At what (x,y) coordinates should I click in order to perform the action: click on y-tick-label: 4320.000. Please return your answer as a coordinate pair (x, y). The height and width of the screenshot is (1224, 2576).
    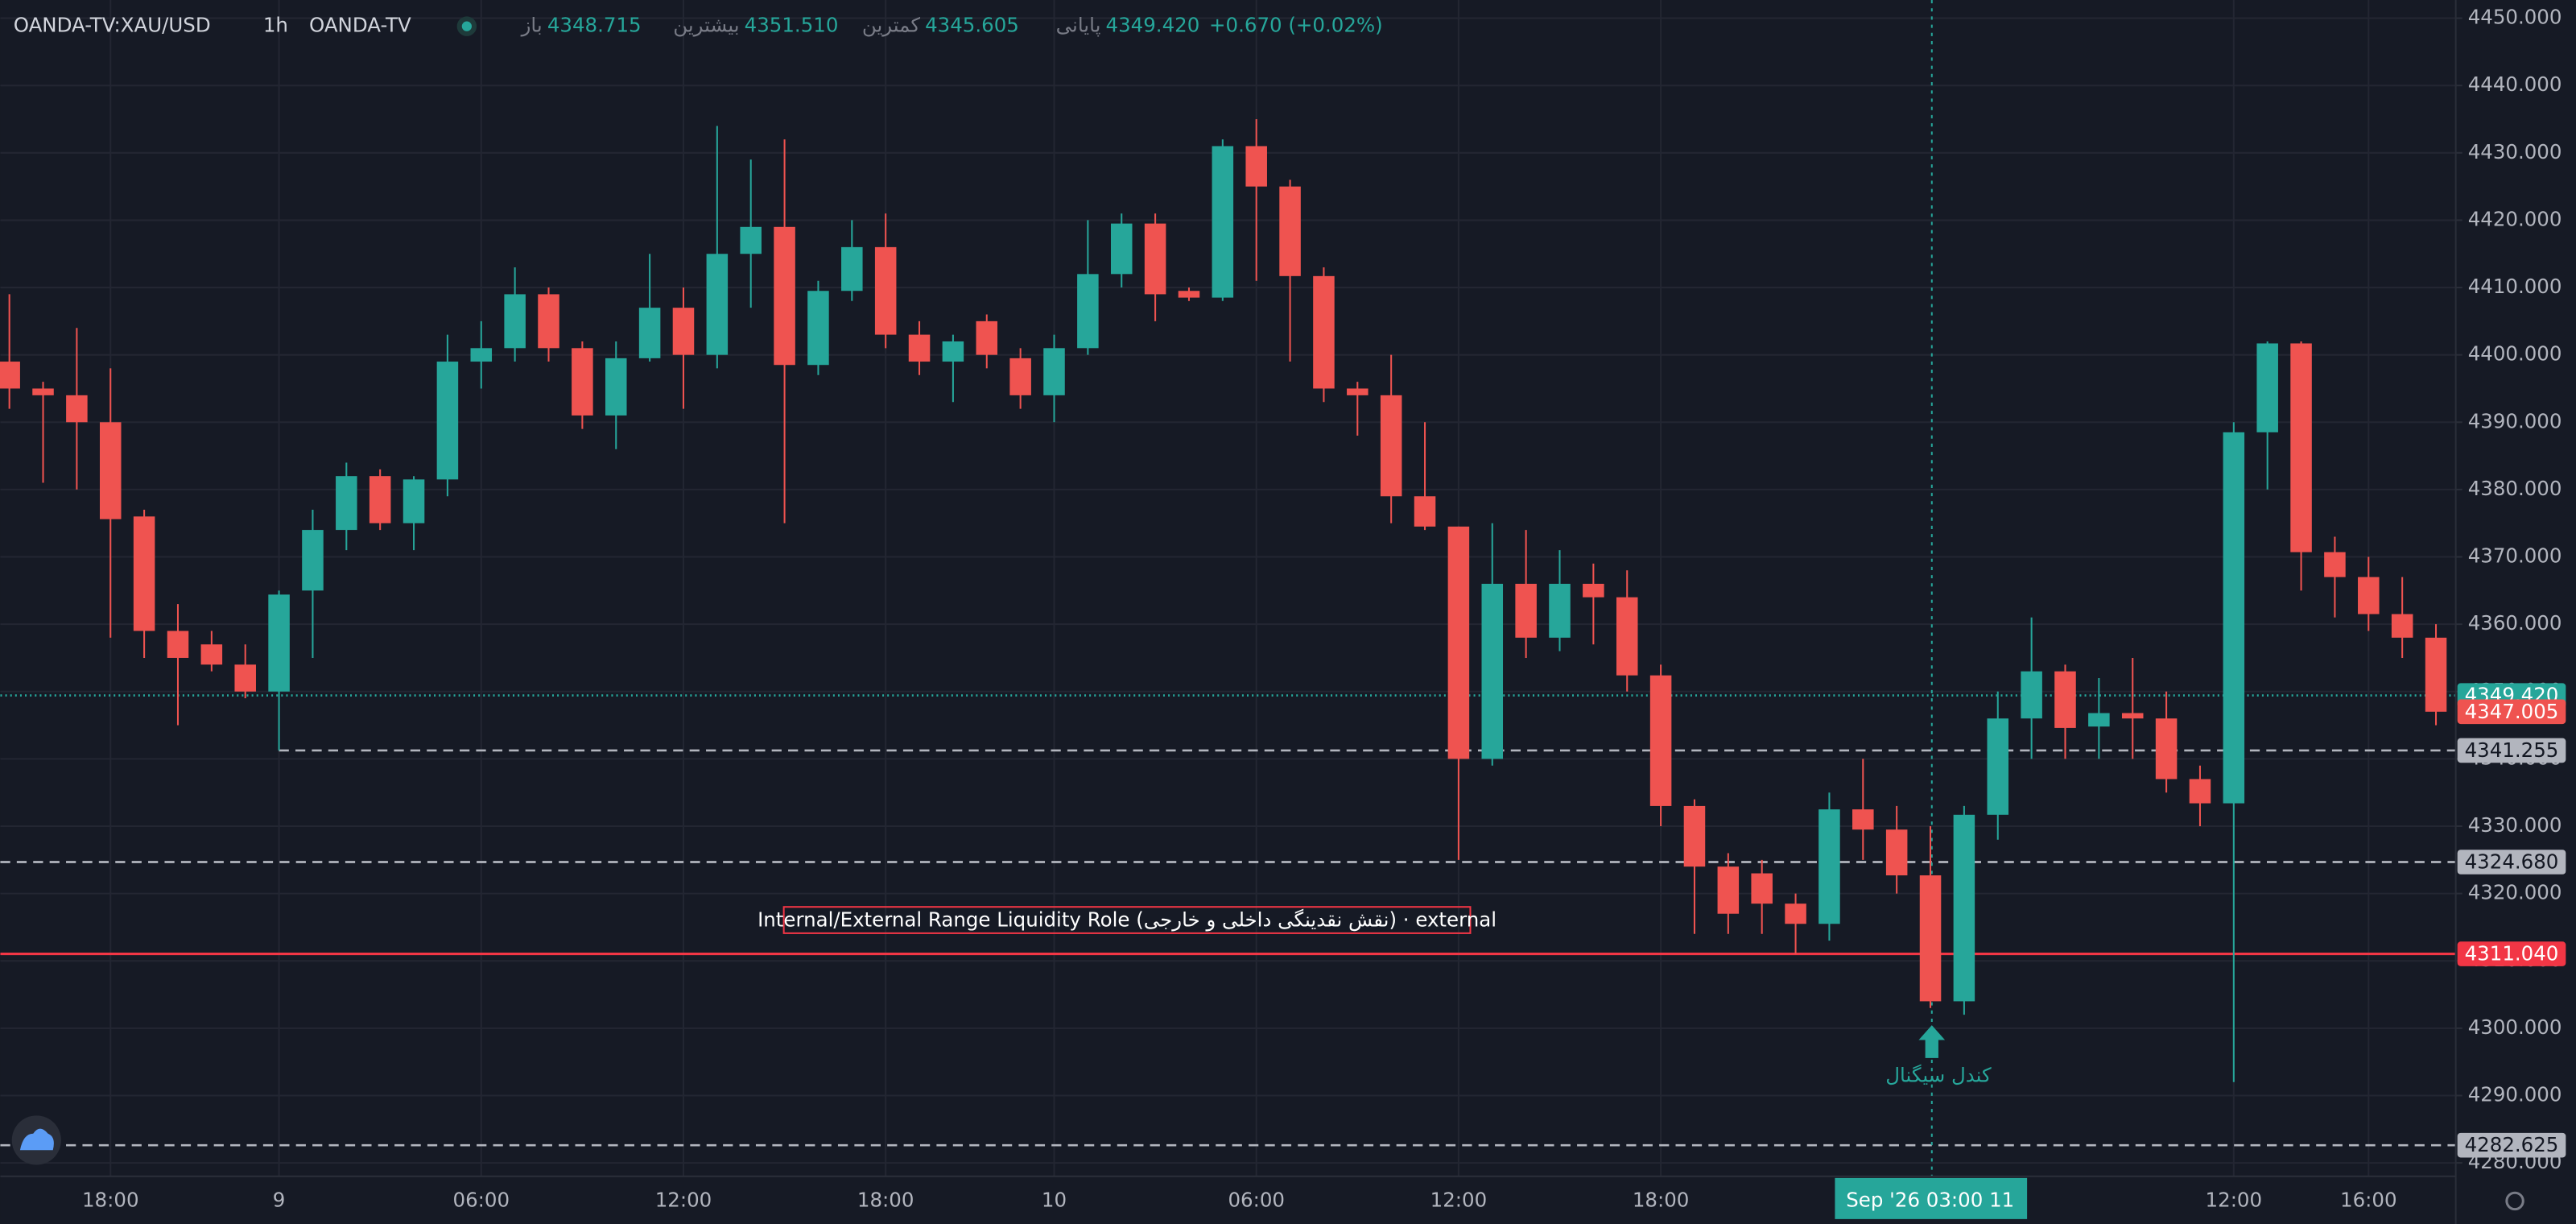
    Looking at the image, I should click on (2515, 892).